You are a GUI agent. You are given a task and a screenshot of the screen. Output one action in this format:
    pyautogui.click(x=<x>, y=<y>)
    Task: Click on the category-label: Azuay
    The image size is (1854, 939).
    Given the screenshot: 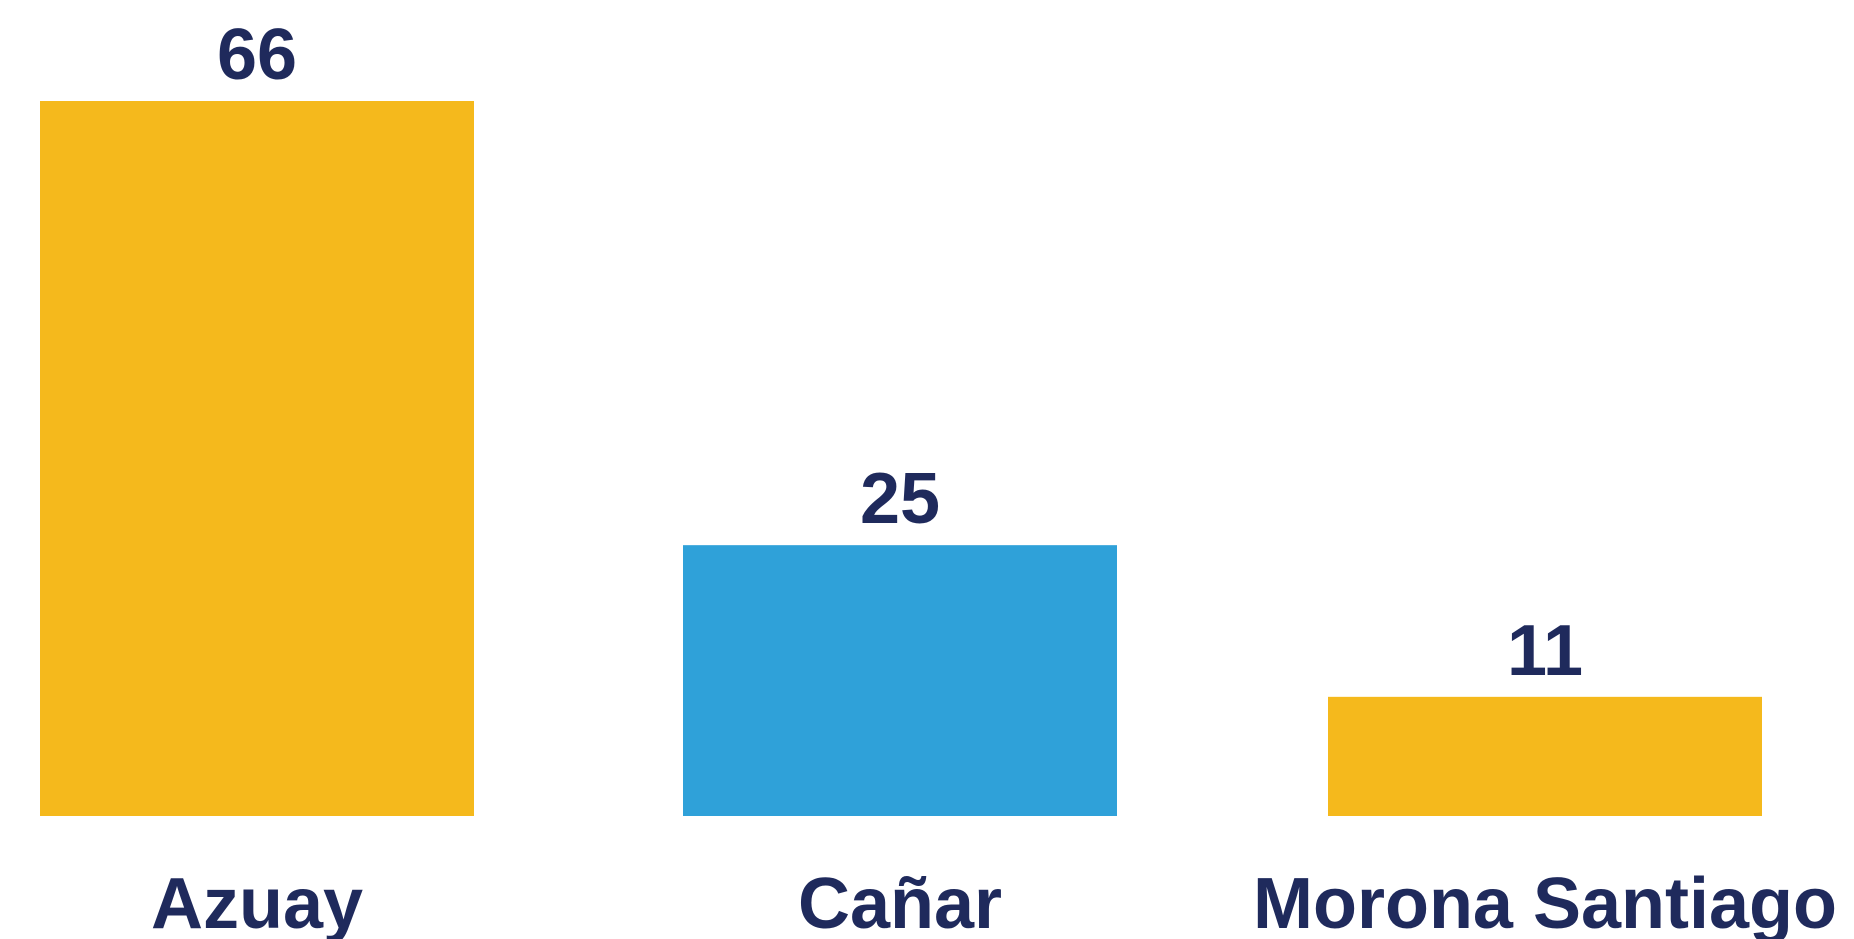 What is the action you would take?
    pyautogui.click(x=257, y=901)
    